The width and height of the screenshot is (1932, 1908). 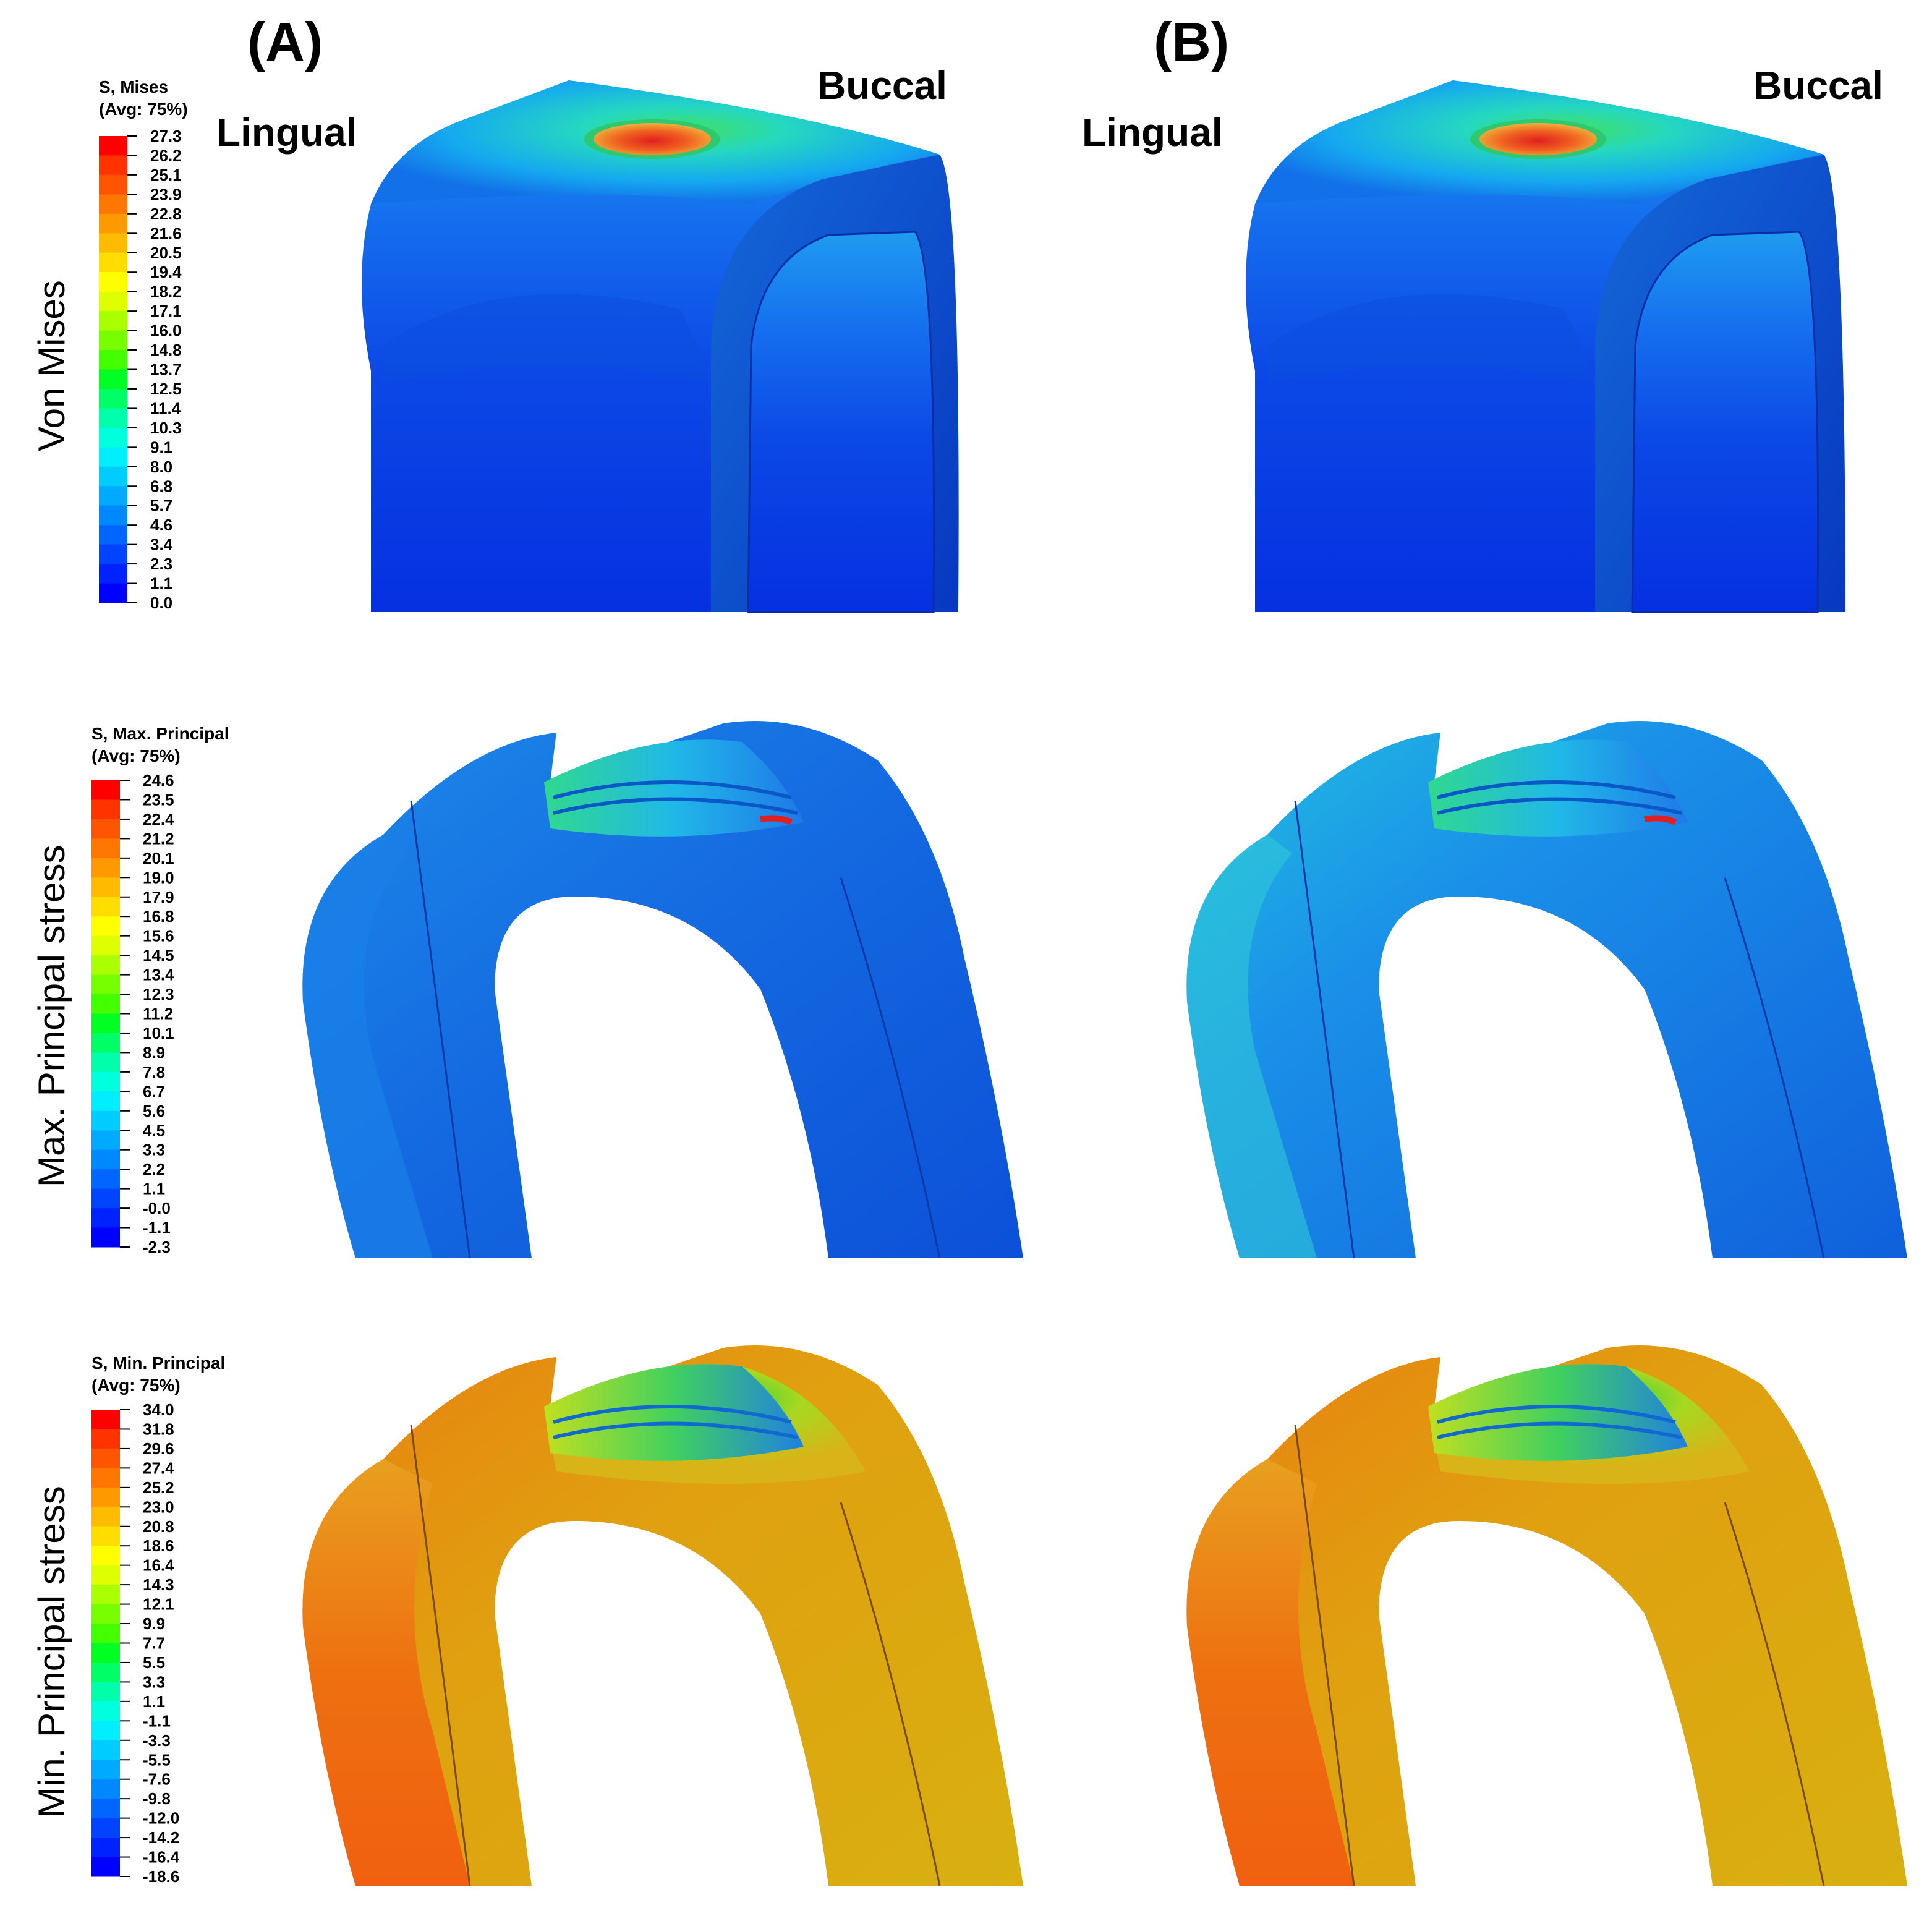 I want to click on legend-tick-label: 16.8, so click(x=159, y=916).